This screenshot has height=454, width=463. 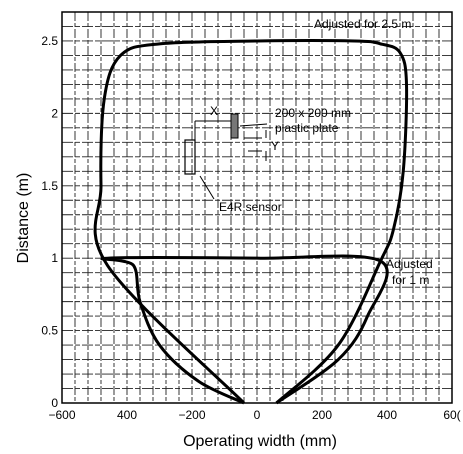 What do you see at coordinates (451, 415) in the screenshot?
I see `x-tick-label: 60(` at bounding box center [451, 415].